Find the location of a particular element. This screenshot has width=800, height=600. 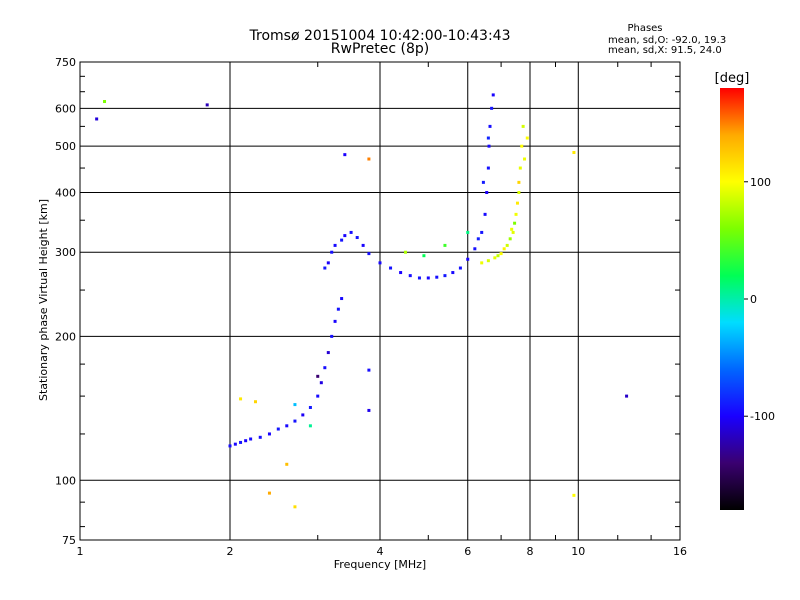

y-tick-label: 300 is located at coordinates (65, 252).